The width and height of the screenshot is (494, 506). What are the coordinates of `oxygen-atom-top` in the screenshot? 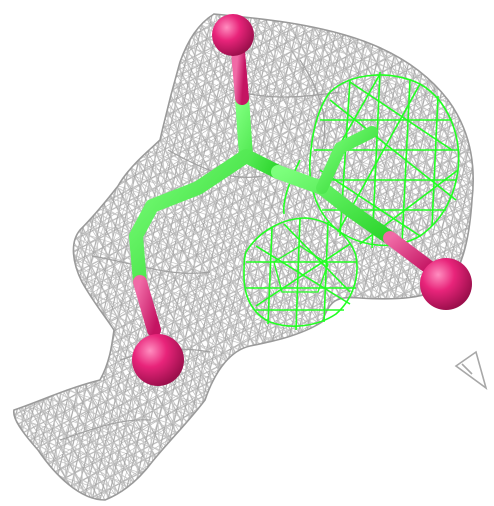 It's located at (233, 35).